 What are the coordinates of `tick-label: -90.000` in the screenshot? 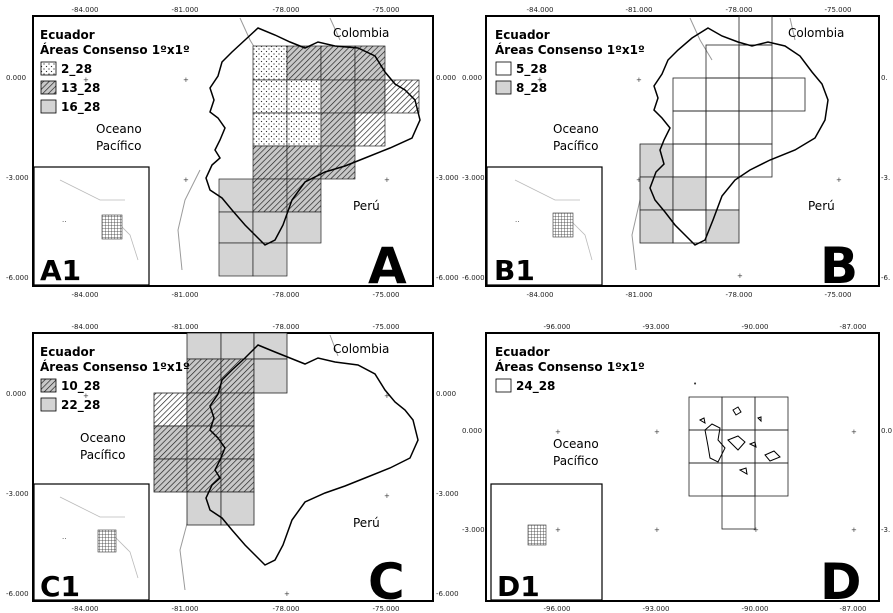 It's located at (754, 609).